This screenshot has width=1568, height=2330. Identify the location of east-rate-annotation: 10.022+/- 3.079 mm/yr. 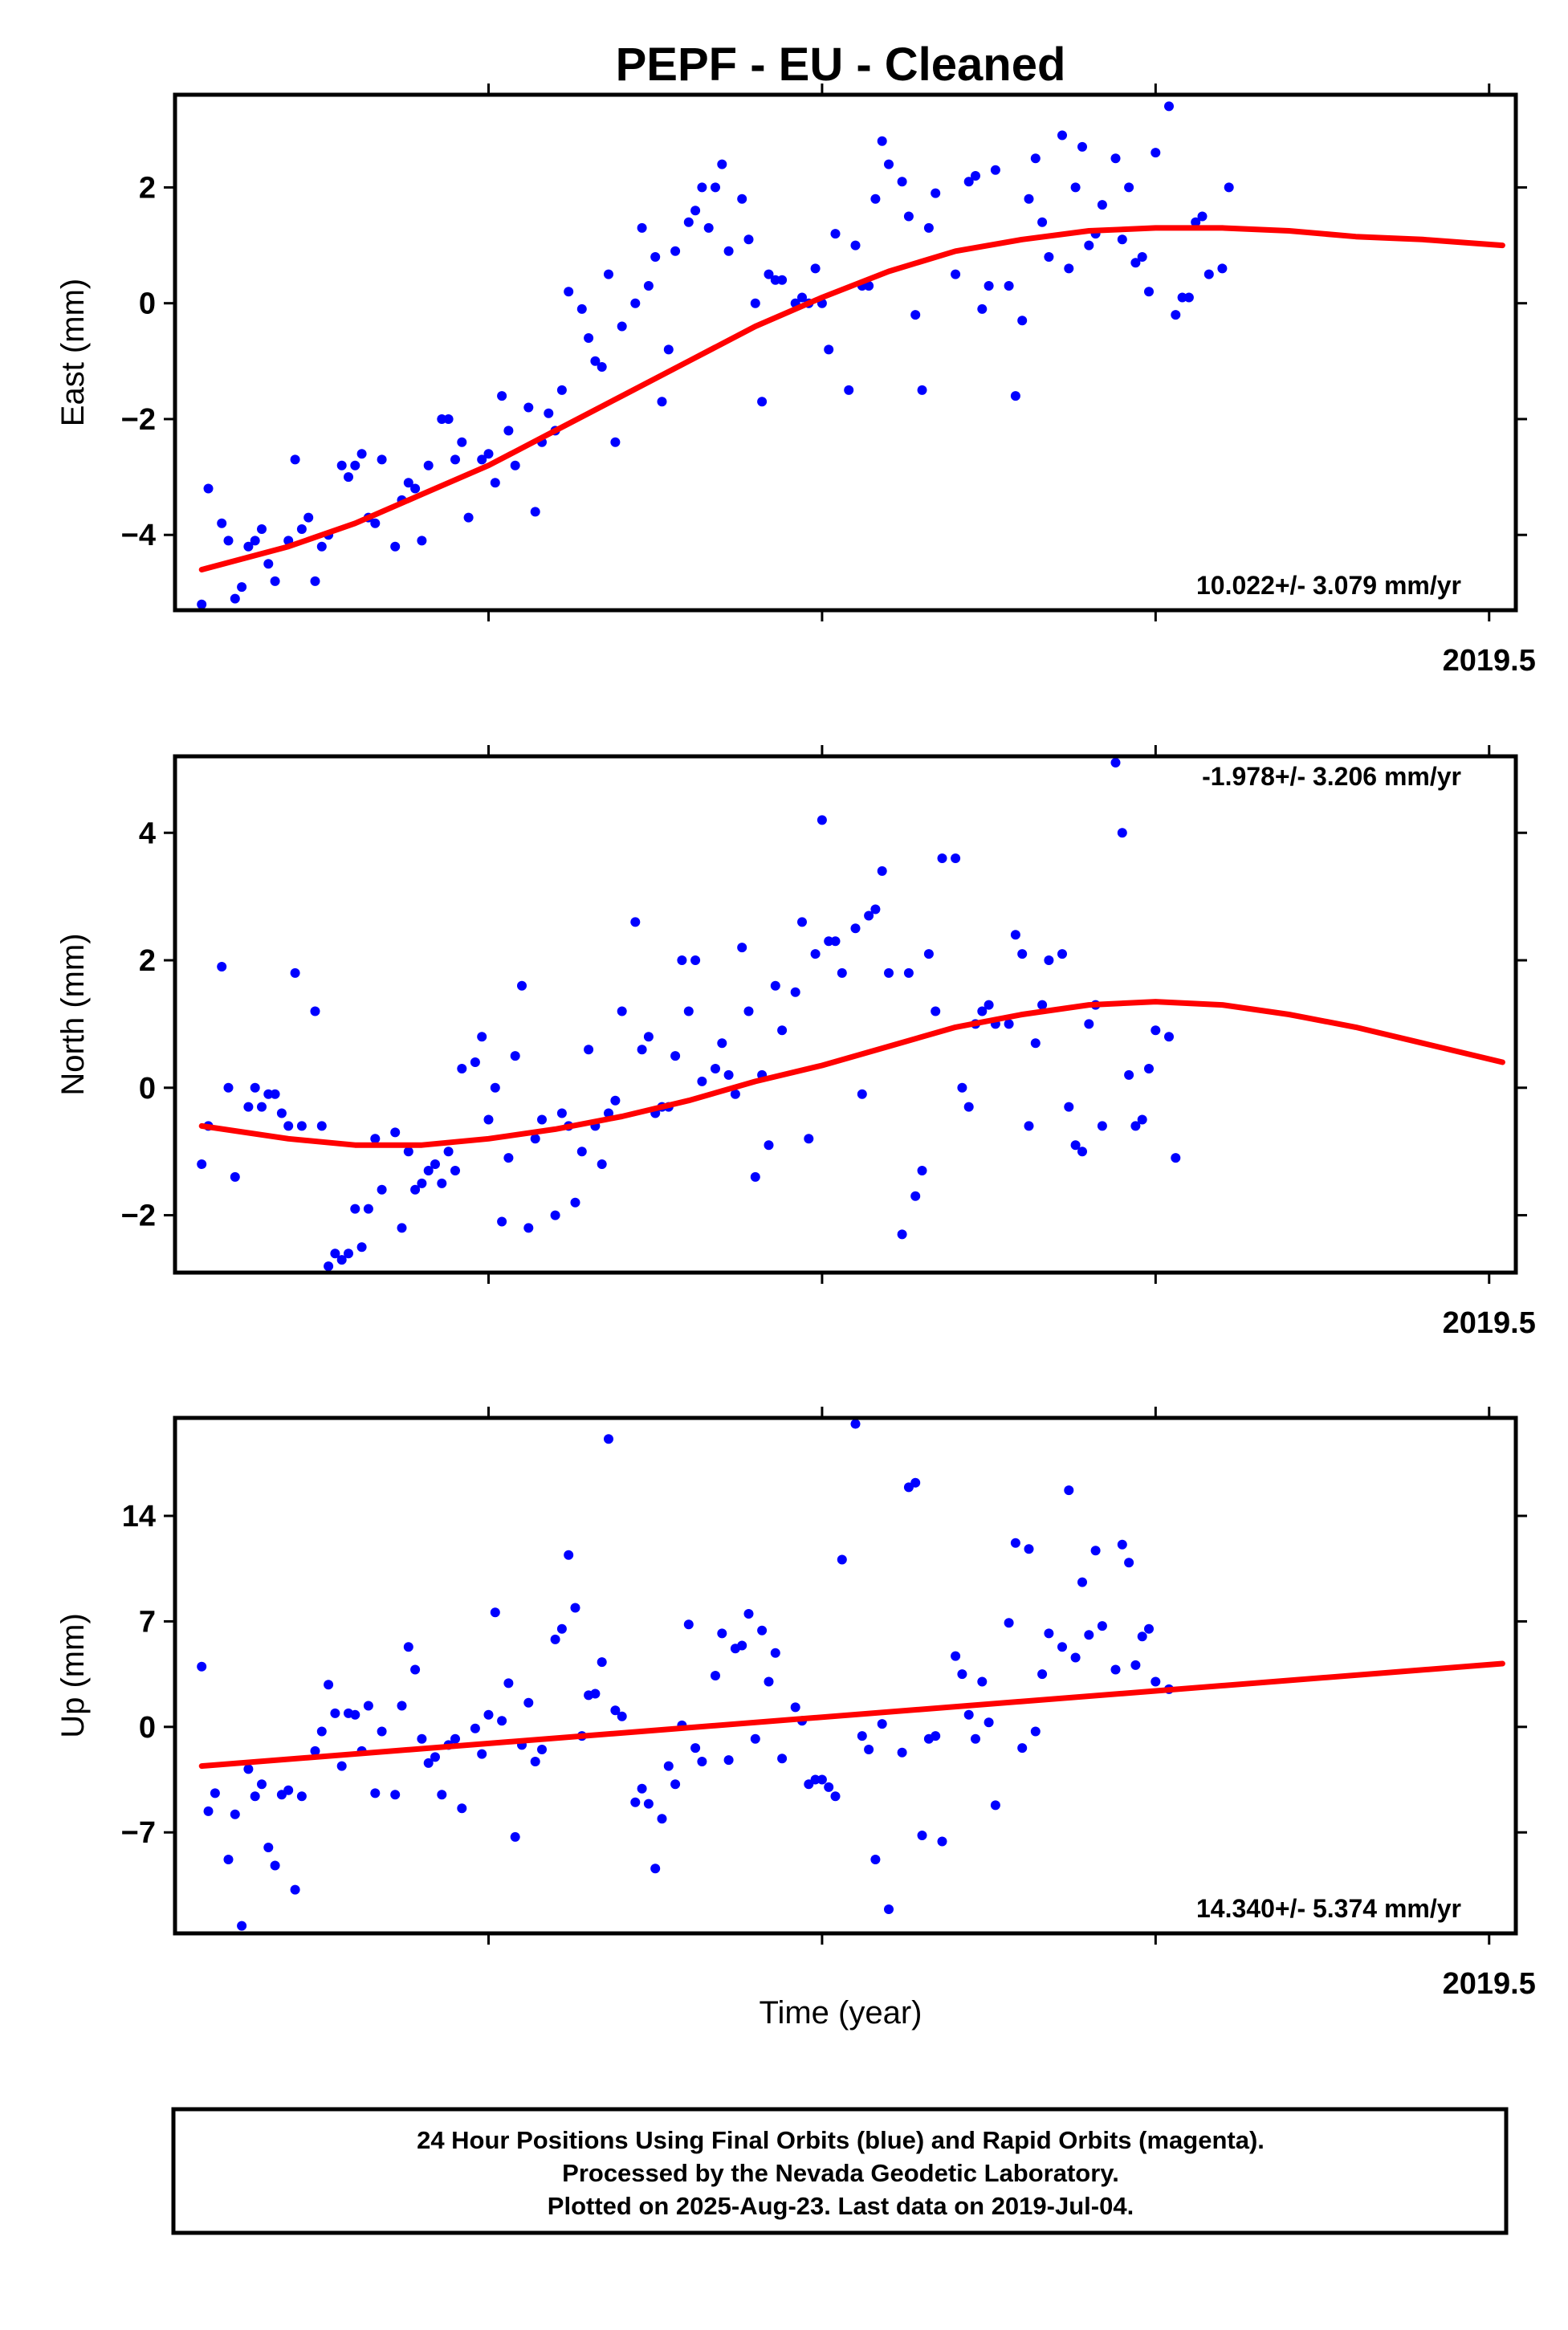
(1328, 585).